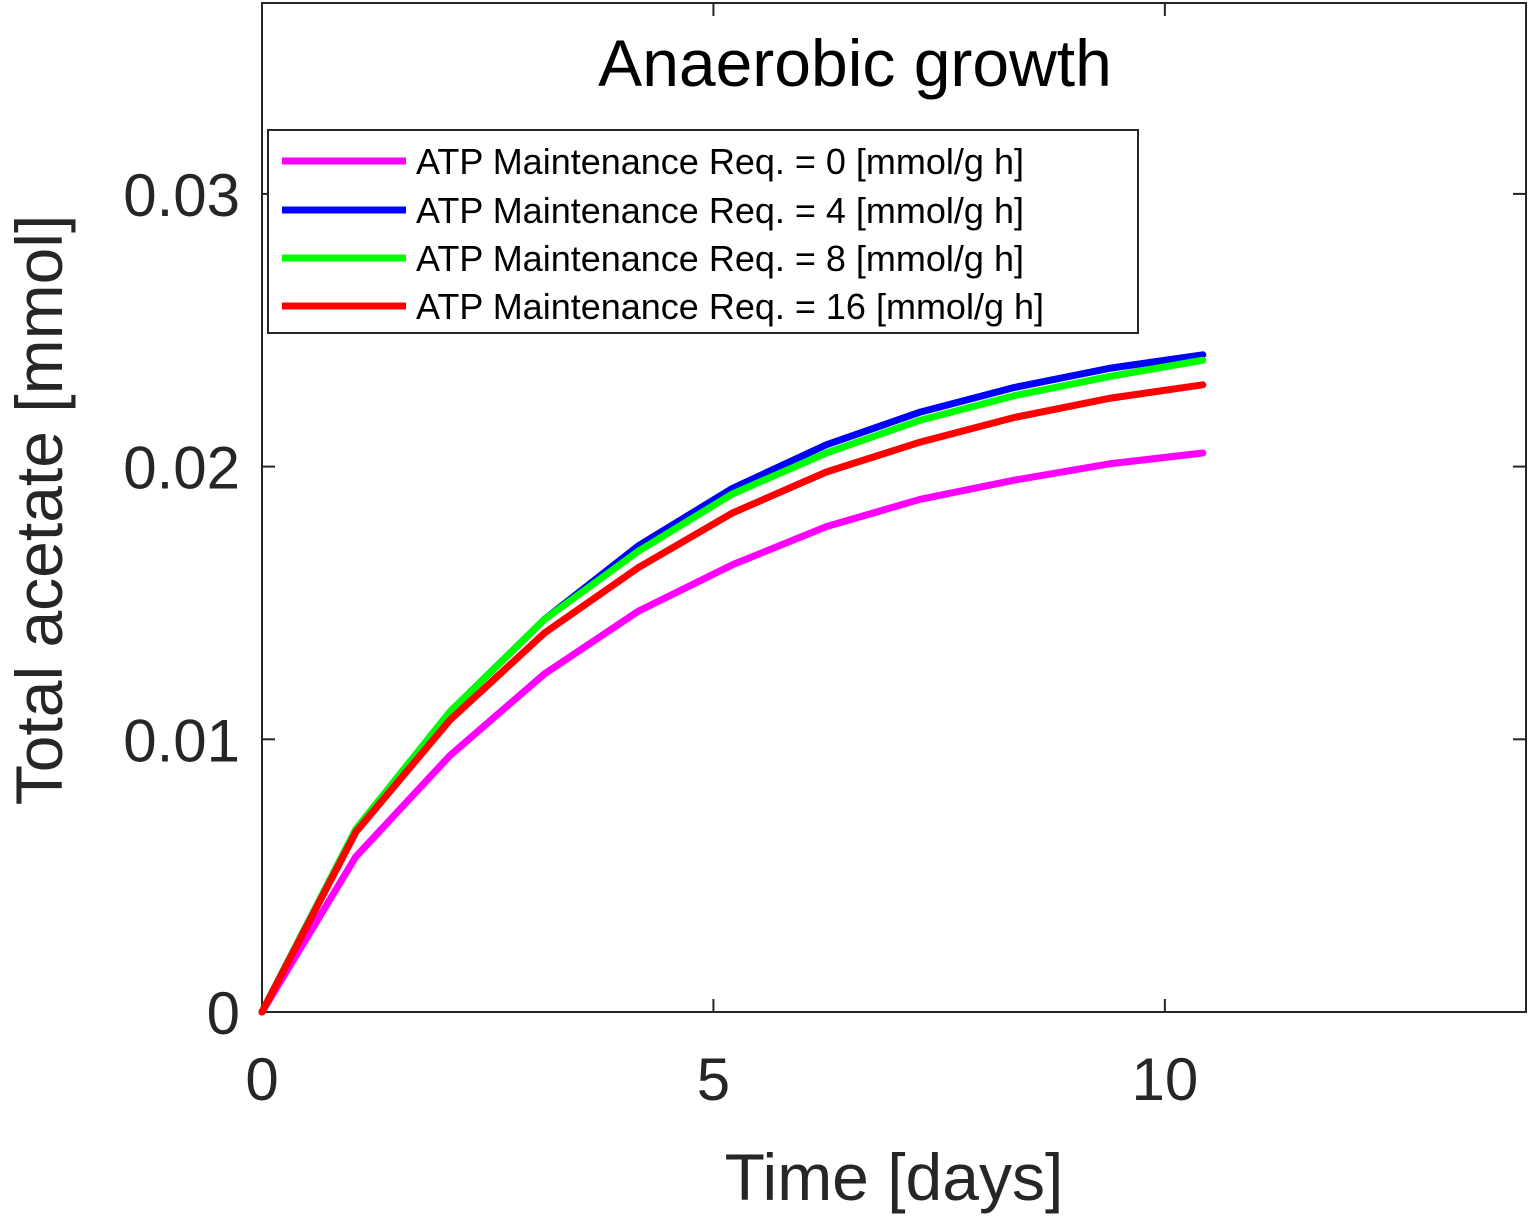  Describe the element at coordinates (181, 195) in the screenshot. I see `y-tick-label: 0.03` at that location.